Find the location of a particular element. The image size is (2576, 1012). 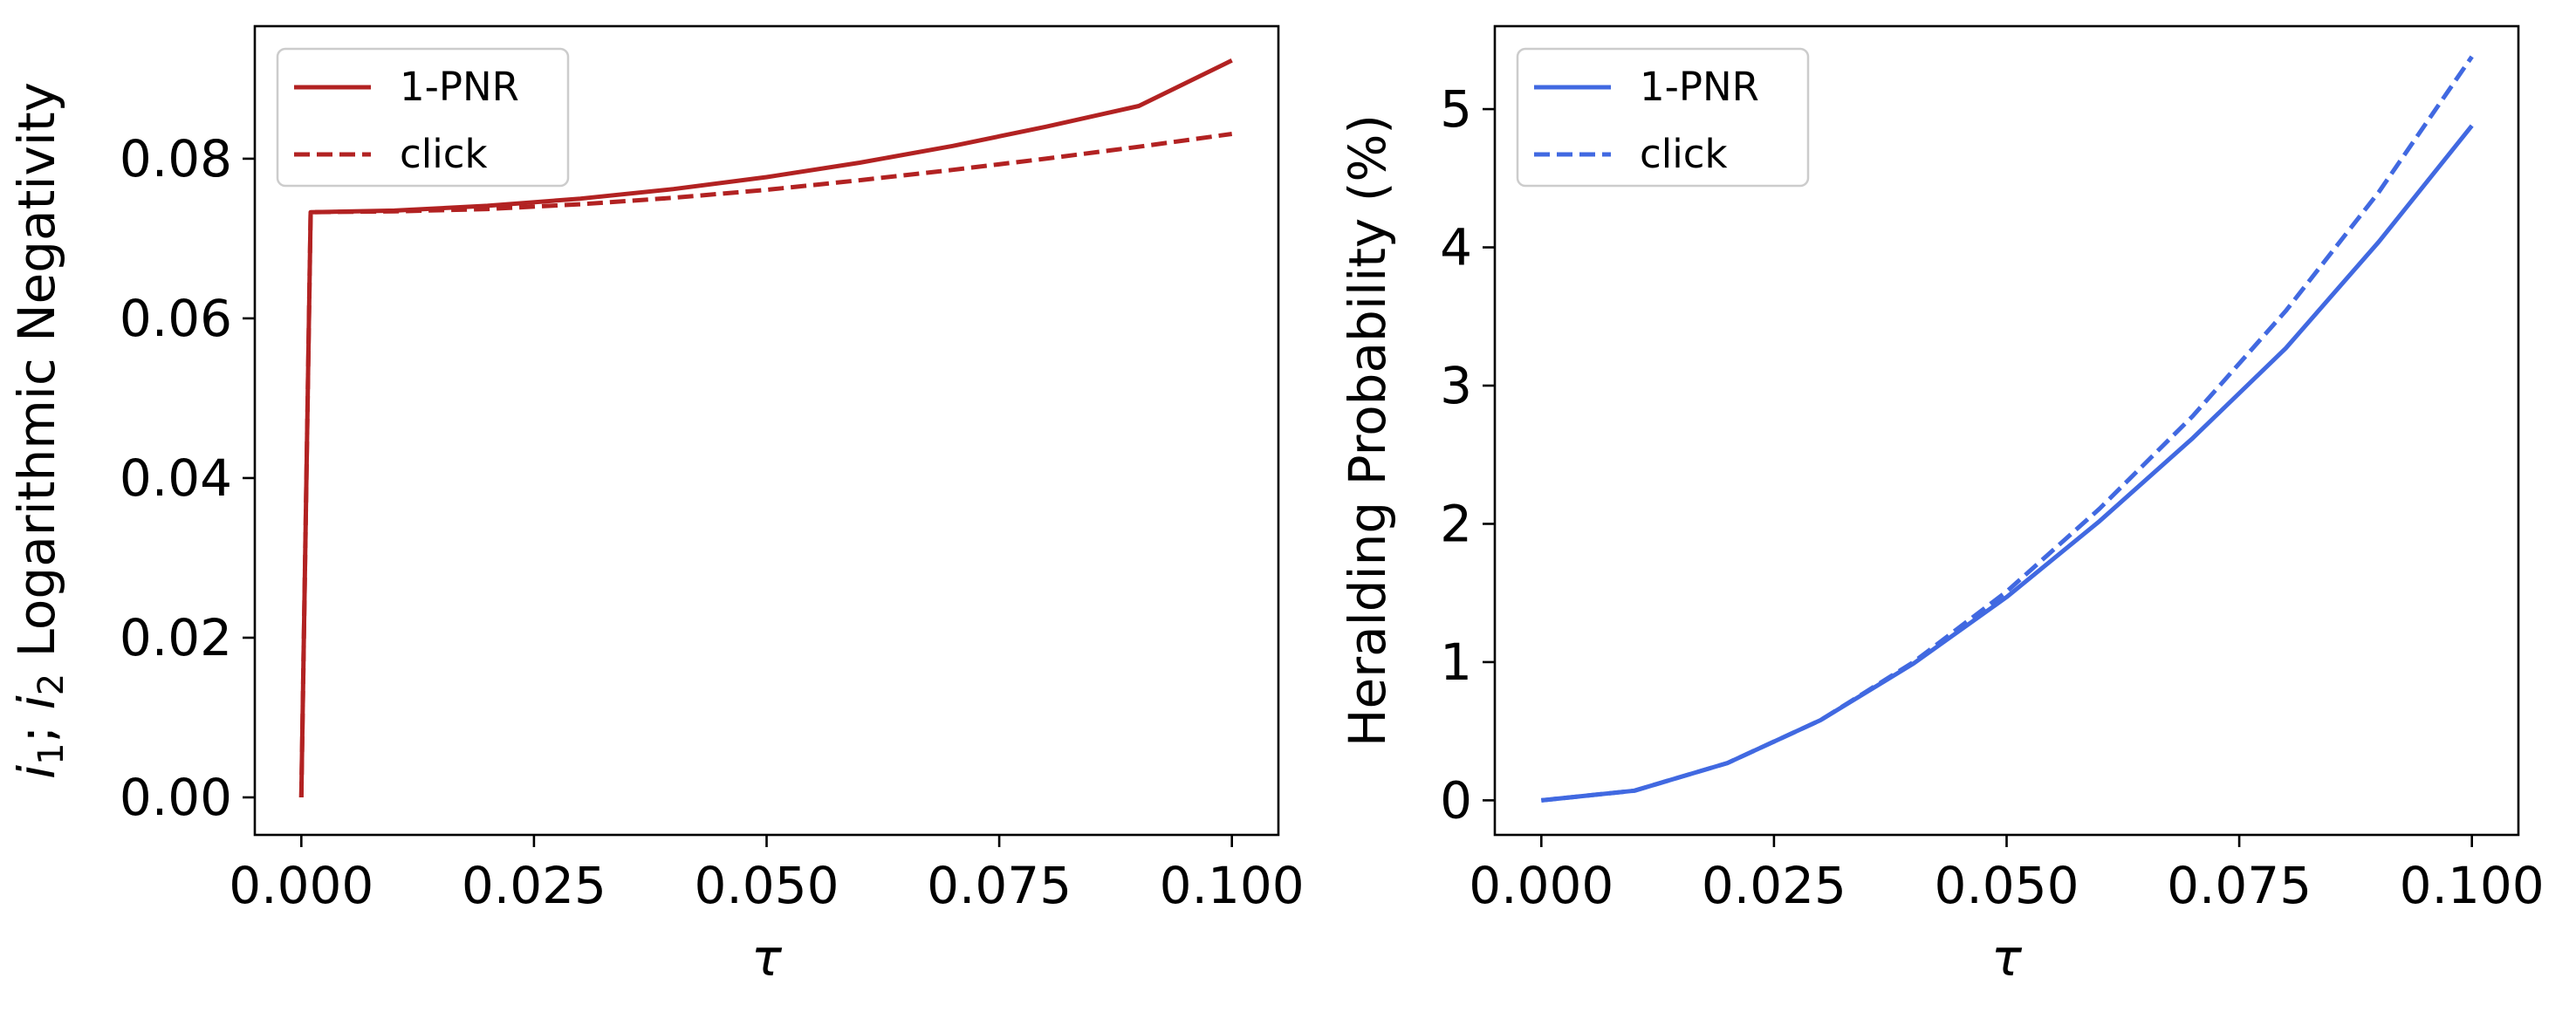

y-tick-label: 0.08 is located at coordinates (176, 158).